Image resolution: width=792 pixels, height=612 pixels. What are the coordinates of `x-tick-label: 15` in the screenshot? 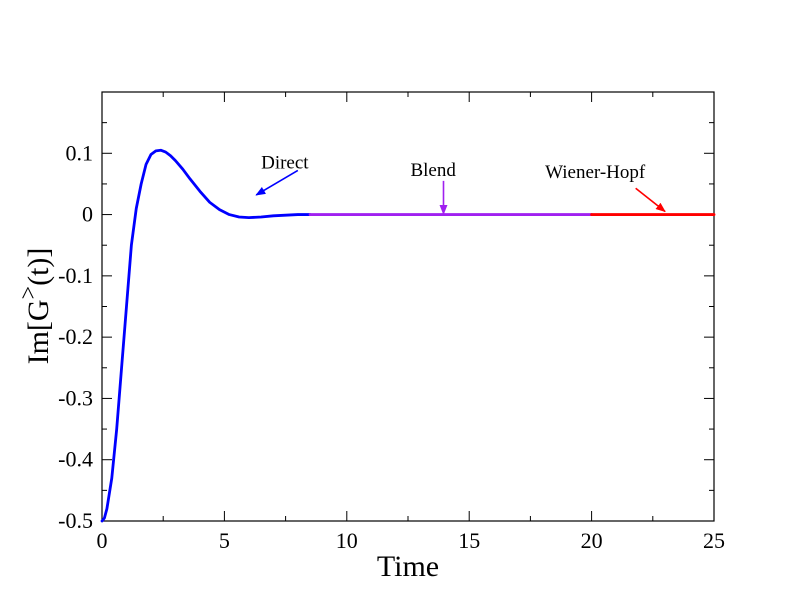 It's located at (469, 540).